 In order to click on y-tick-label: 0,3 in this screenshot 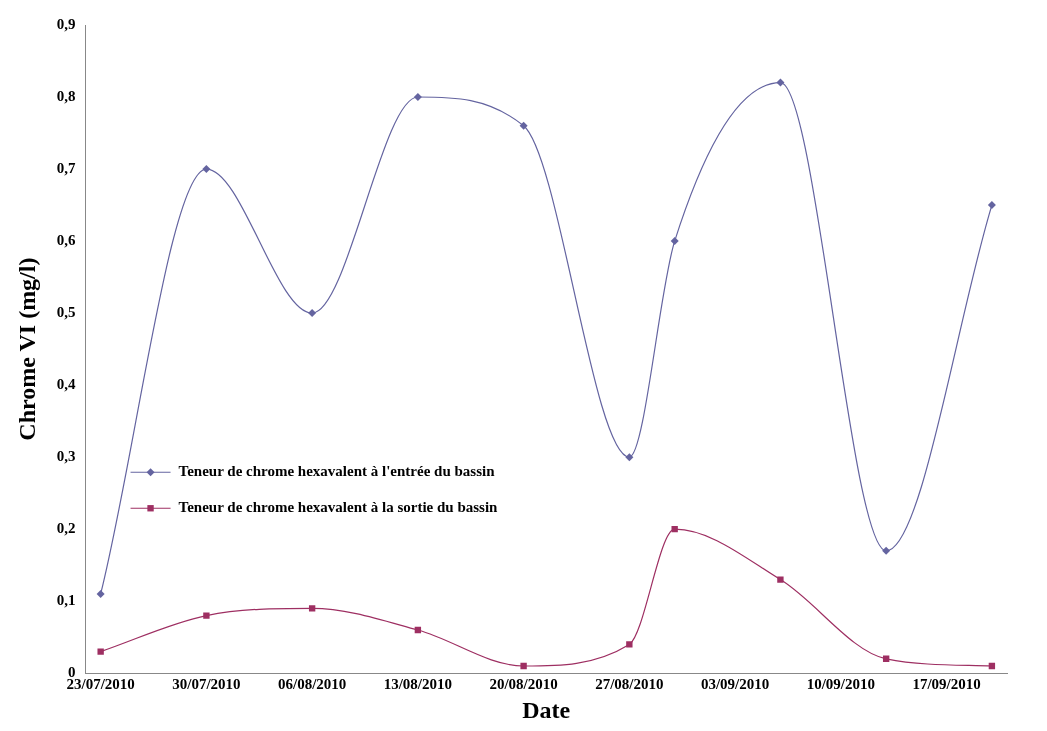, I will do `click(66, 456)`.